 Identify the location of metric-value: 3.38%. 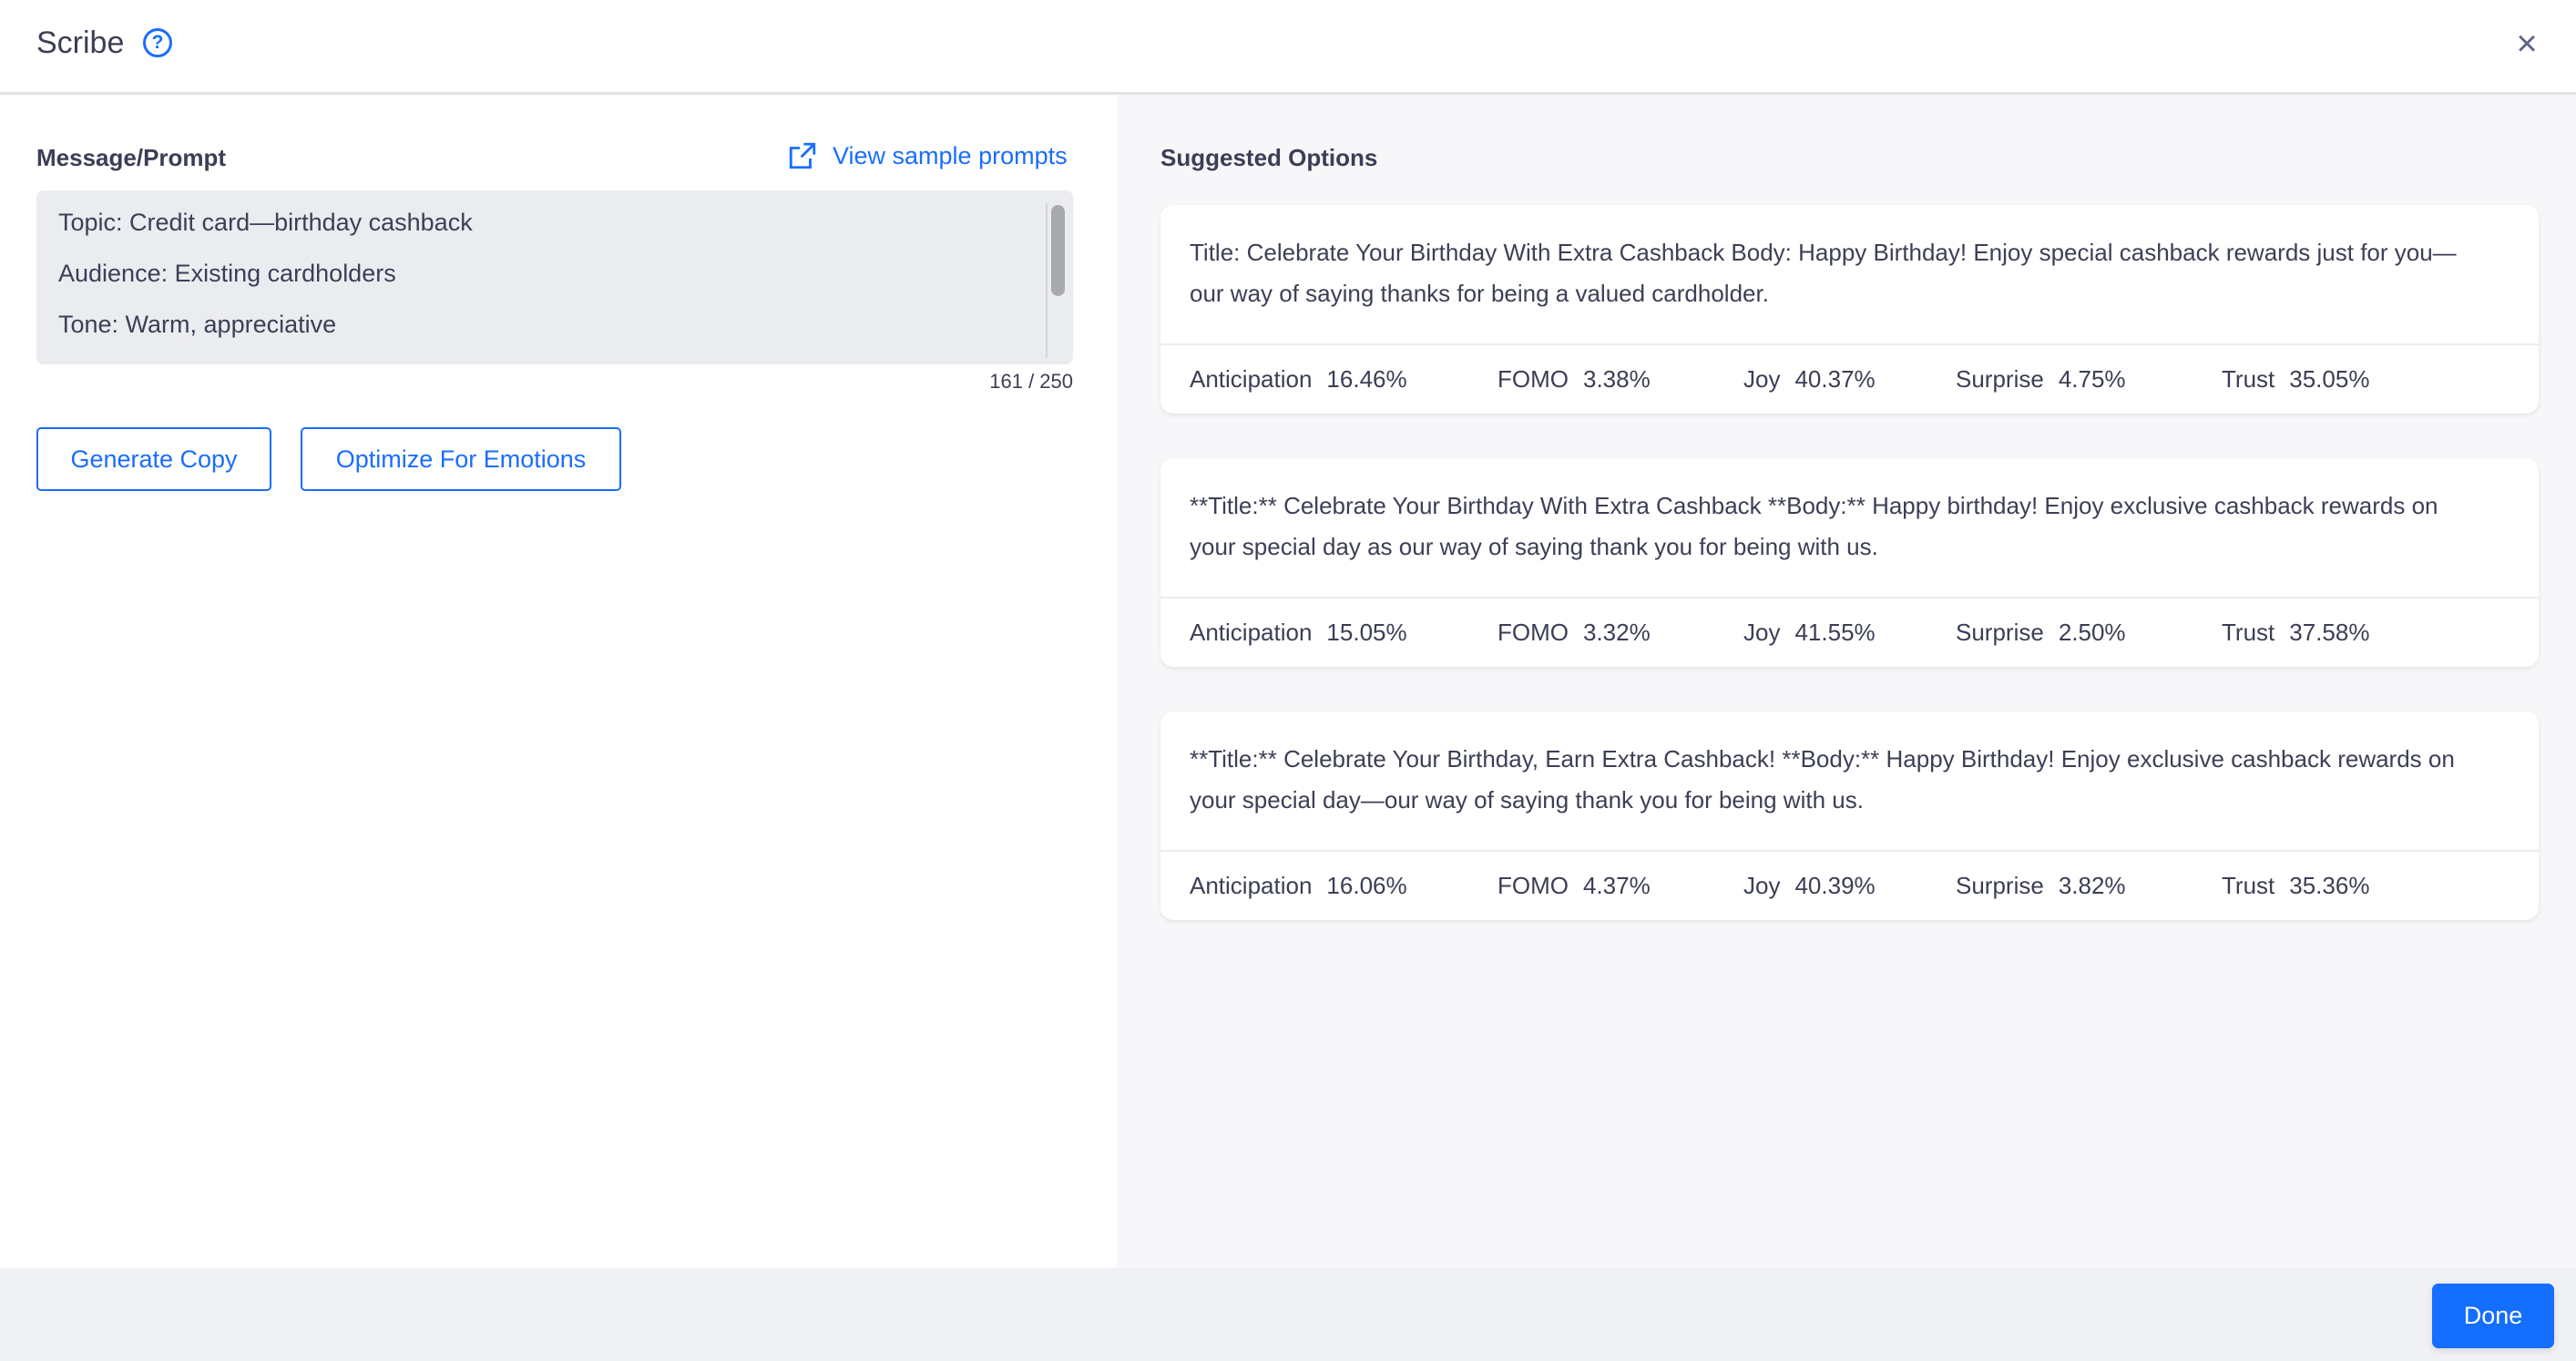
(1617, 379).